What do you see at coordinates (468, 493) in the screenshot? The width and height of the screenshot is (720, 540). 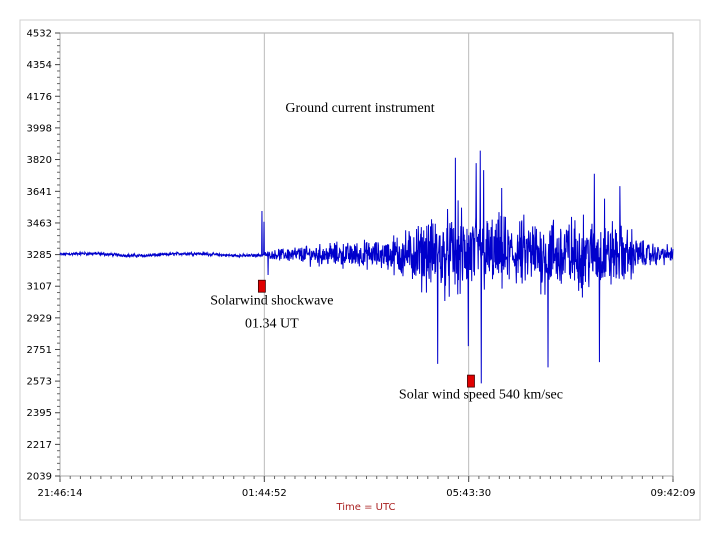 I see `x-tick-label: 05:43:30` at bounding box center [468, 493].